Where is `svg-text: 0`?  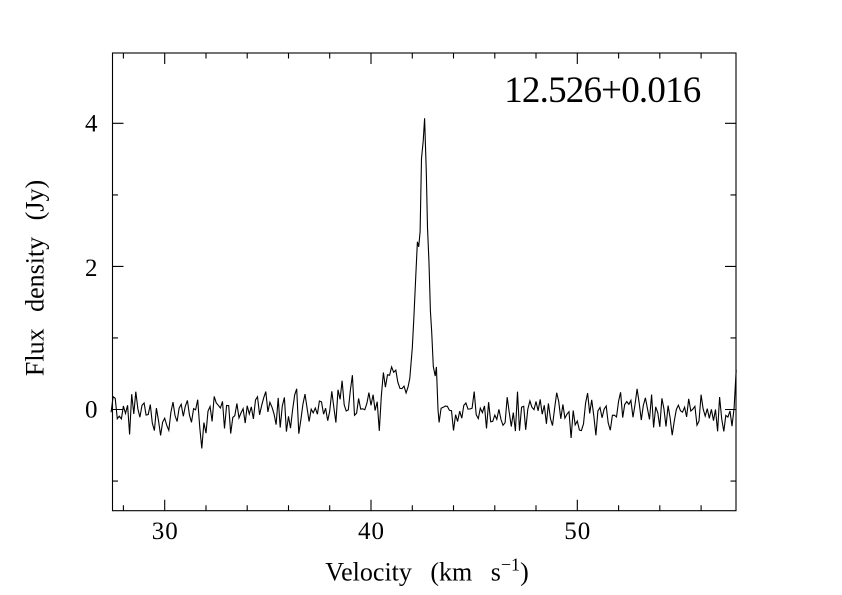
svg-text: 0 is located at coordinates (91, 410).